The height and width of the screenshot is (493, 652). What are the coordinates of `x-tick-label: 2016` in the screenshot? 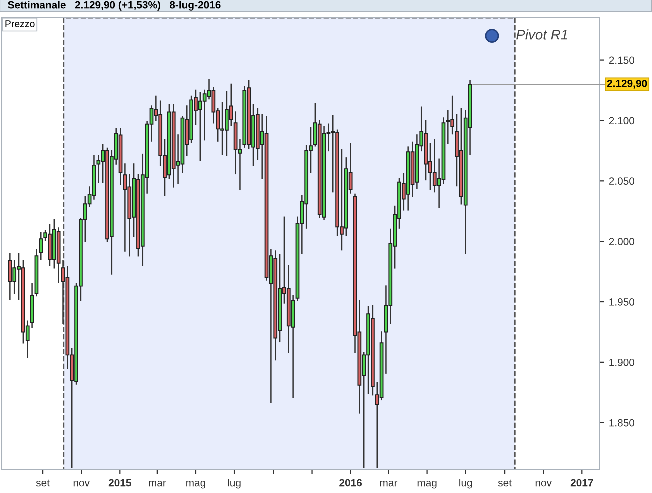 It's located at (351, 483).